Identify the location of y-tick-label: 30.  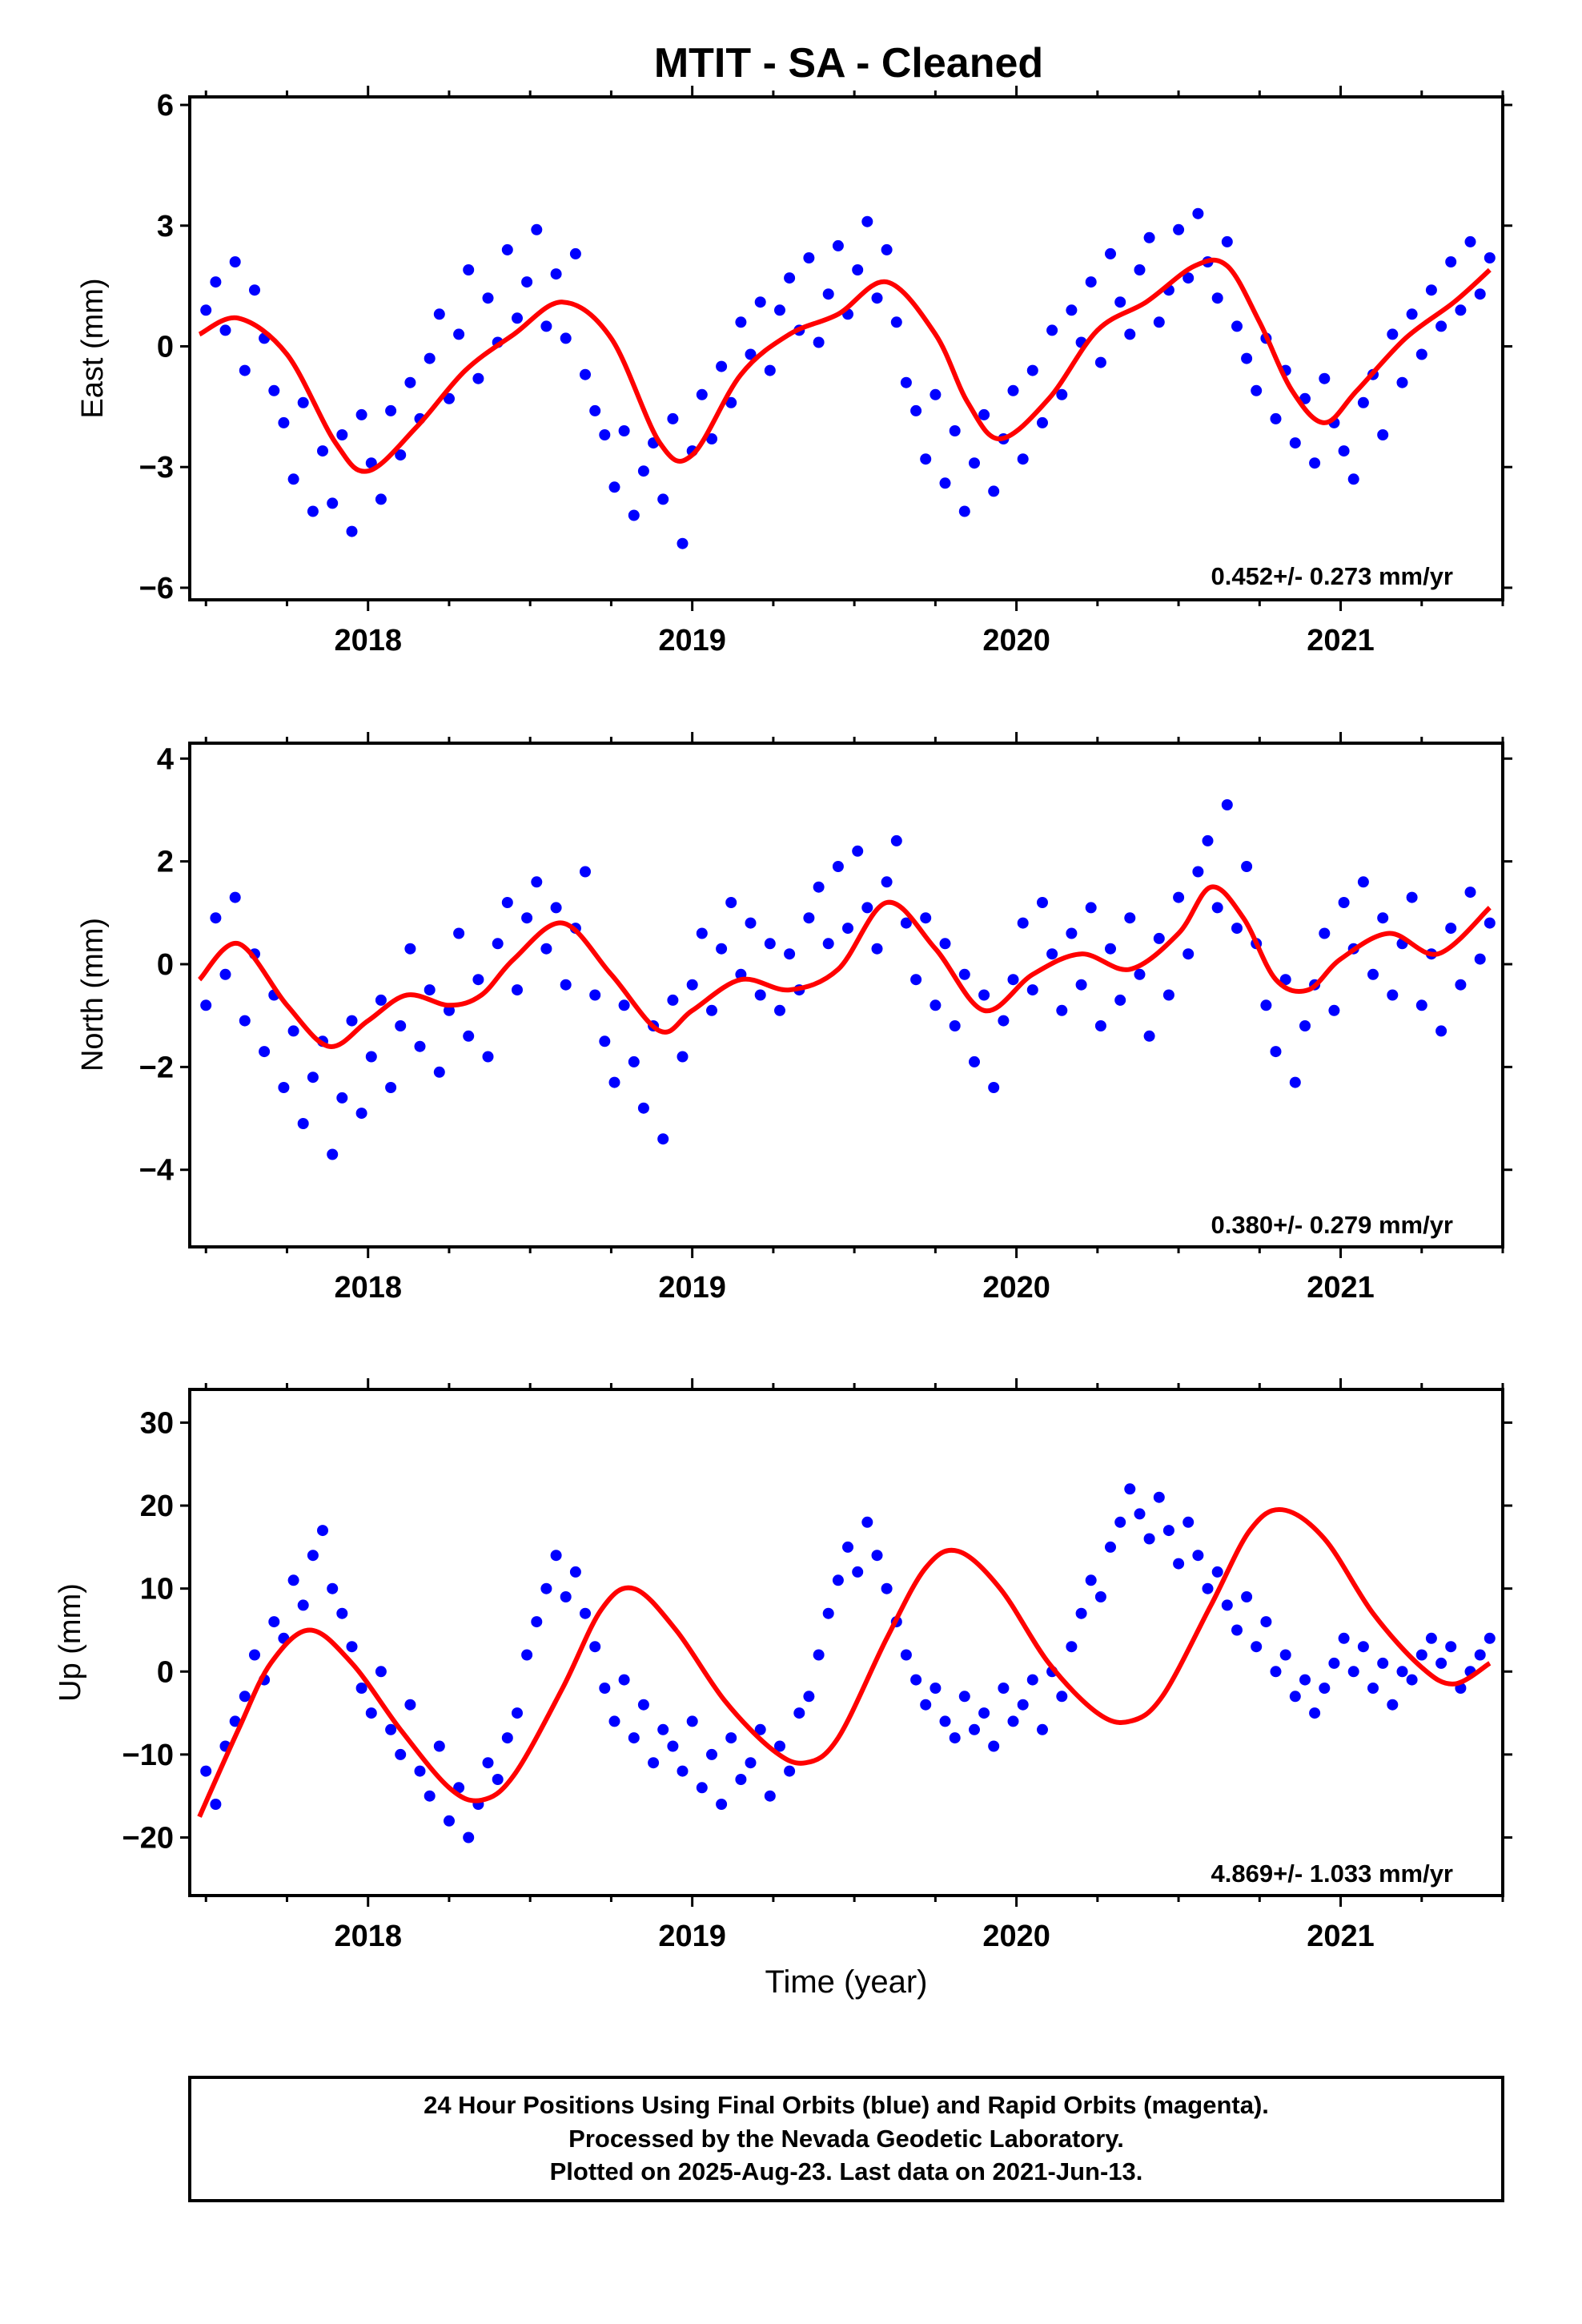
(157, 1423).